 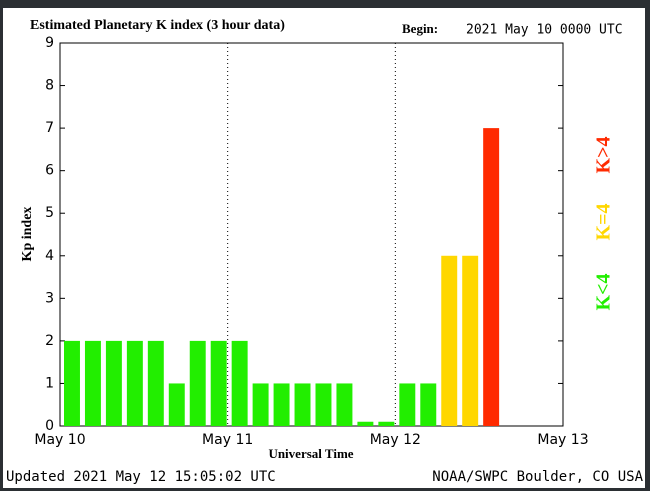 What do you see at coordinates (49, 86) in the screenshot?
I see `y-tick-label: 8` at bounding box center [49, 86].